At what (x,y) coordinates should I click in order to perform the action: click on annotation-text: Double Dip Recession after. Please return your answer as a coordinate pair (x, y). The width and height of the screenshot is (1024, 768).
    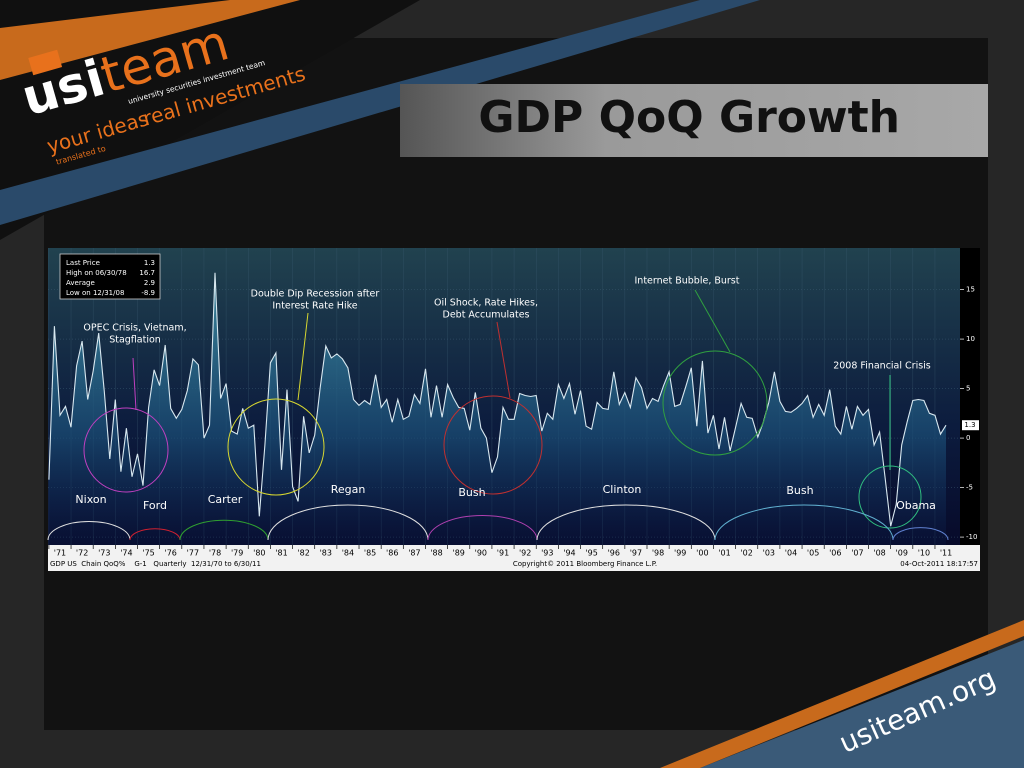
    Looking at the image, I should click on (315, 294).